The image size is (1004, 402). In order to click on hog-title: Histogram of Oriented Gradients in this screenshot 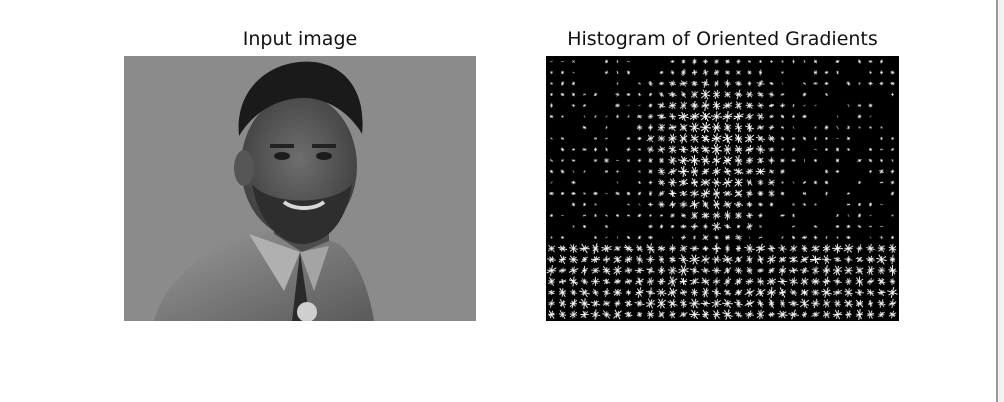, I will do `click(722, 39)`.